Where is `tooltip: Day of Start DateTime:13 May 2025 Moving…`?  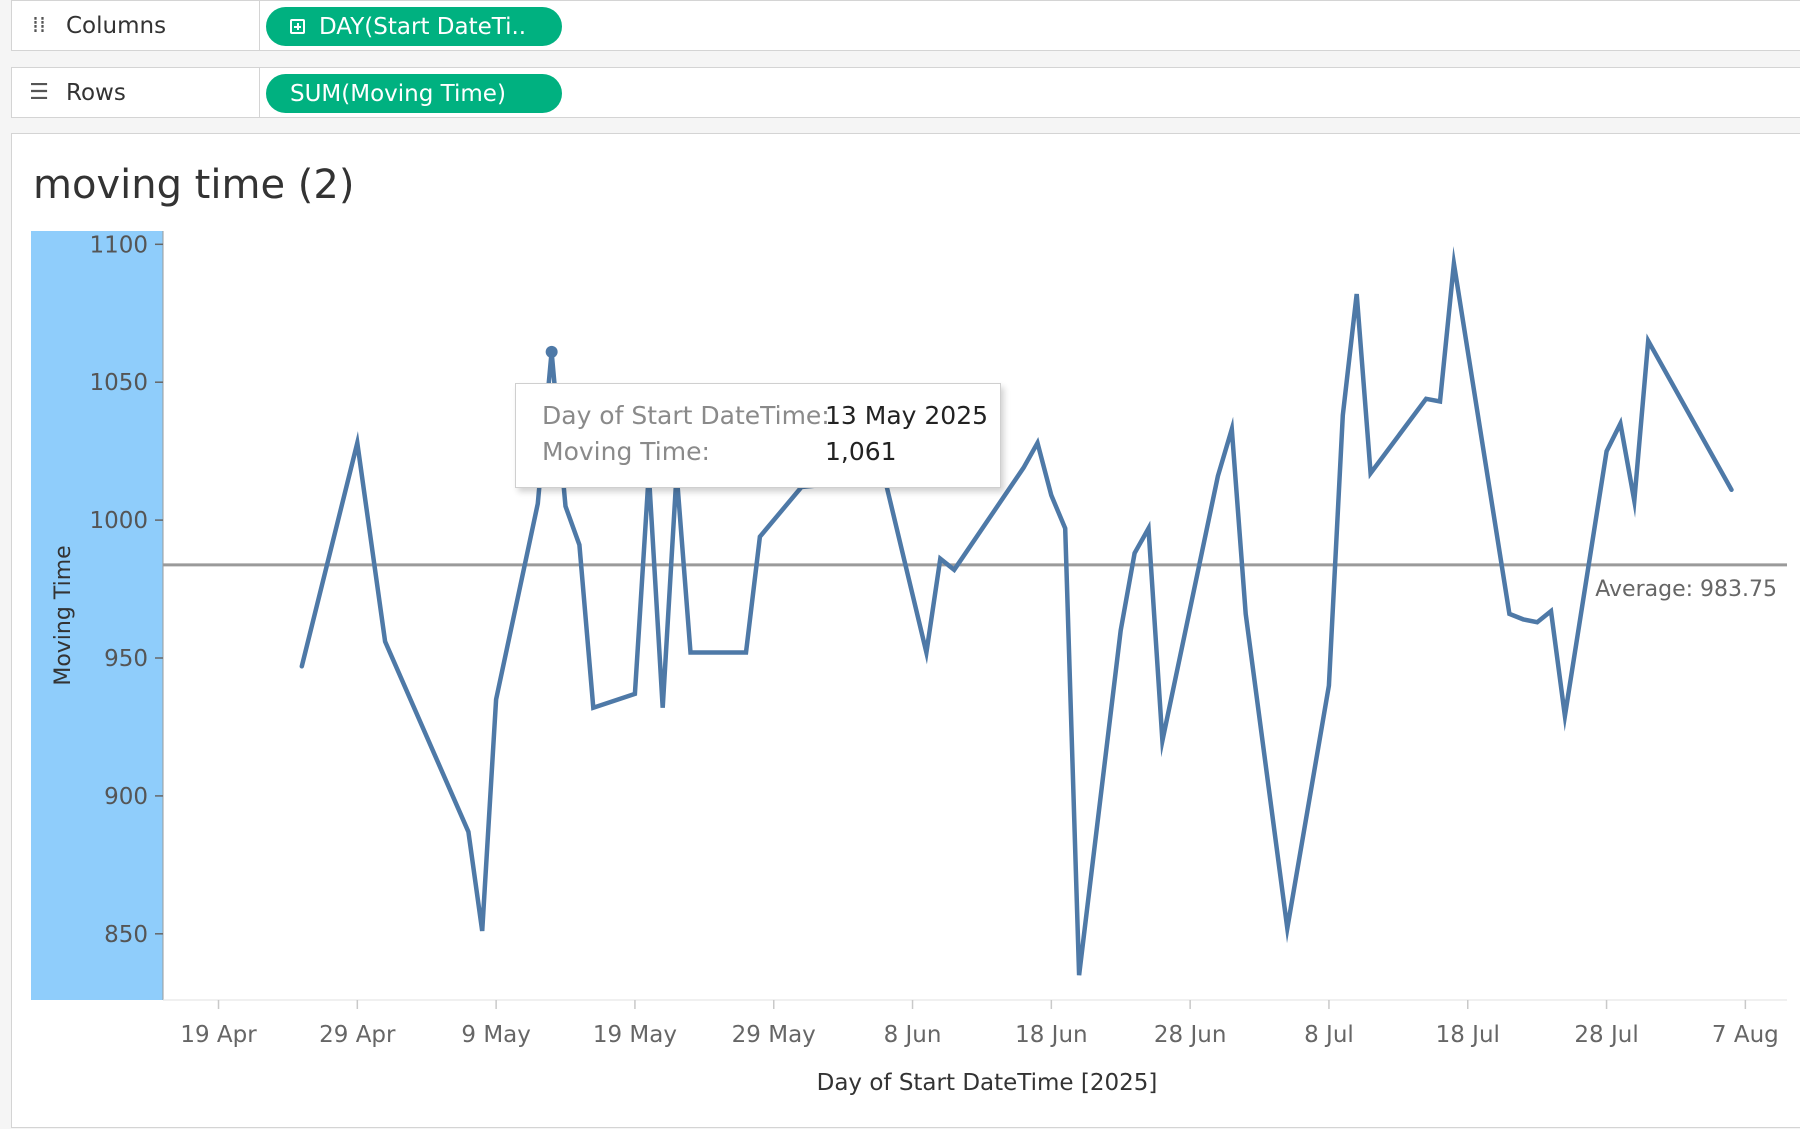
tooltip: Day of Start DateTime:13 May 2025 Moving… is located at coordinates (758, 435).